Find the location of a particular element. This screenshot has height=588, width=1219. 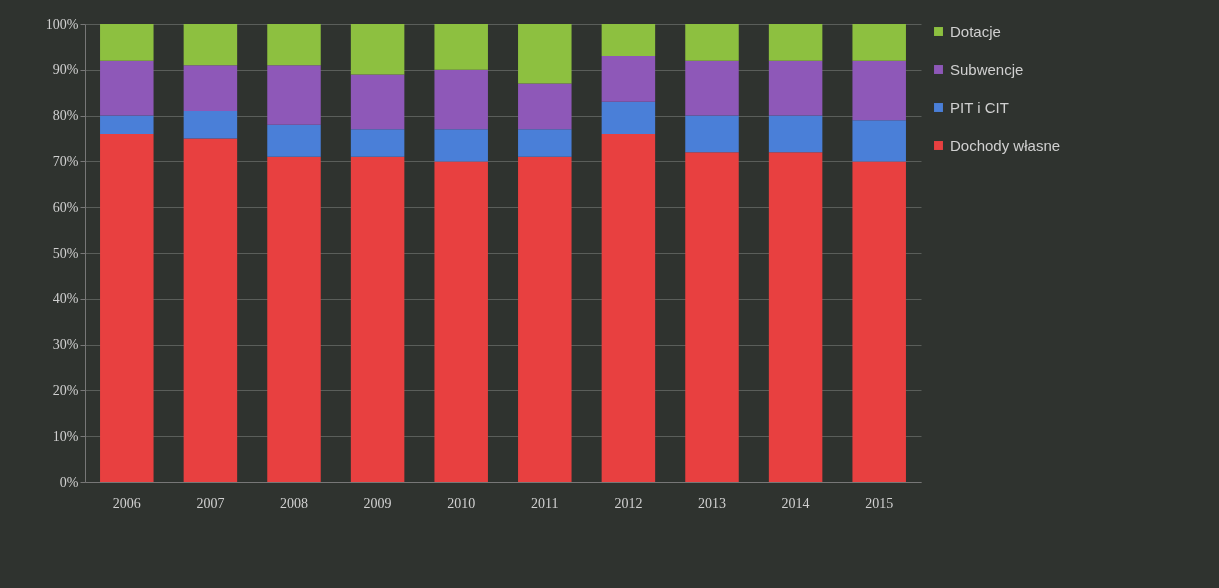

y-tick-label: 20% is located at coordinates (65, 390).